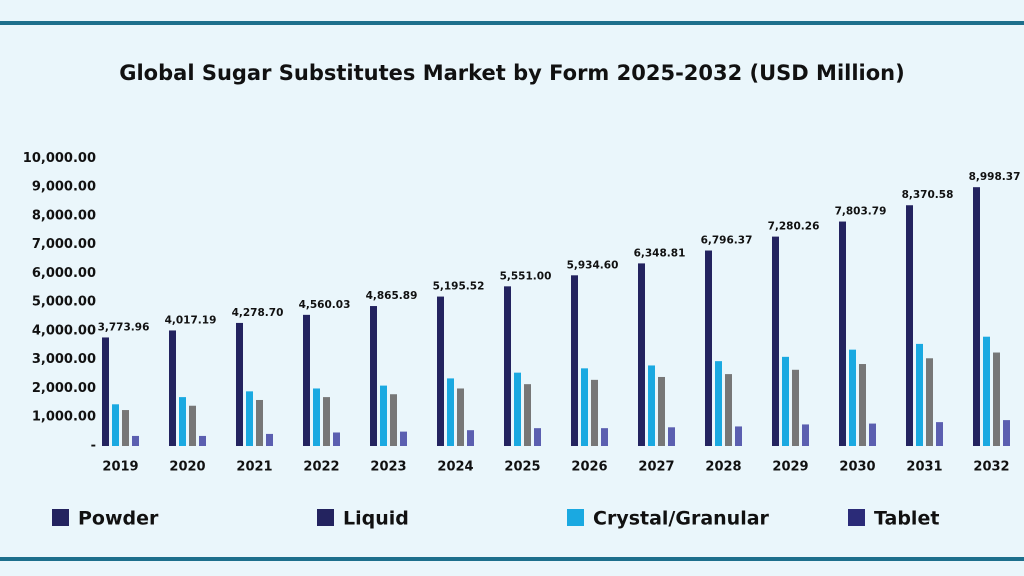 The width and height of the screenshot is (1024, 576). Describe the element at coordinates (526, 276) in the screenshot. I see `value-label: 5,551.00` at that location.